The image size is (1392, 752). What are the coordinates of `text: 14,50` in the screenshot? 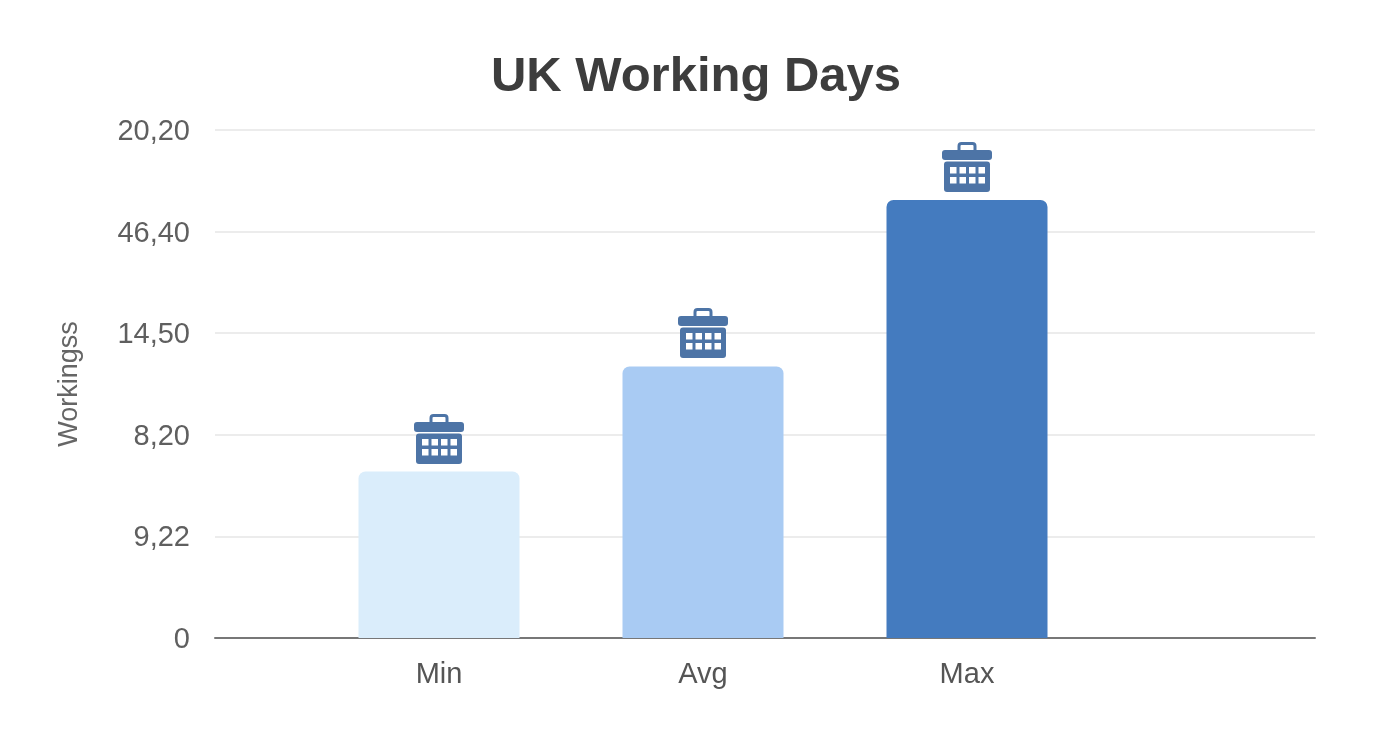 It's located at (153, 333).